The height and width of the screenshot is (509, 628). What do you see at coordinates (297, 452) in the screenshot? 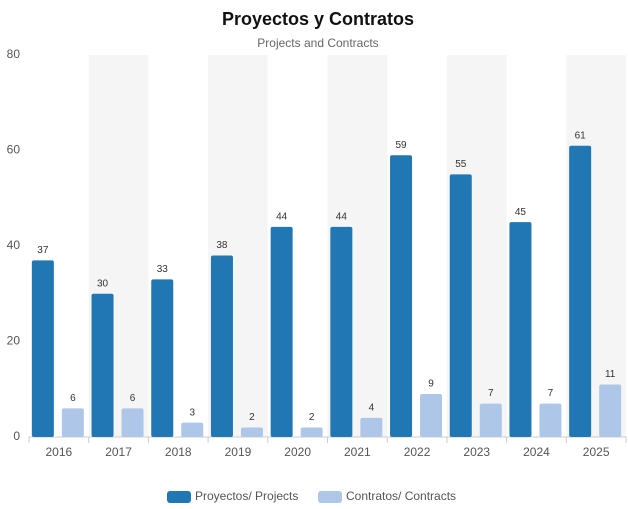
I see `x-tick-label: 2020` at bounding box center [297, 452].